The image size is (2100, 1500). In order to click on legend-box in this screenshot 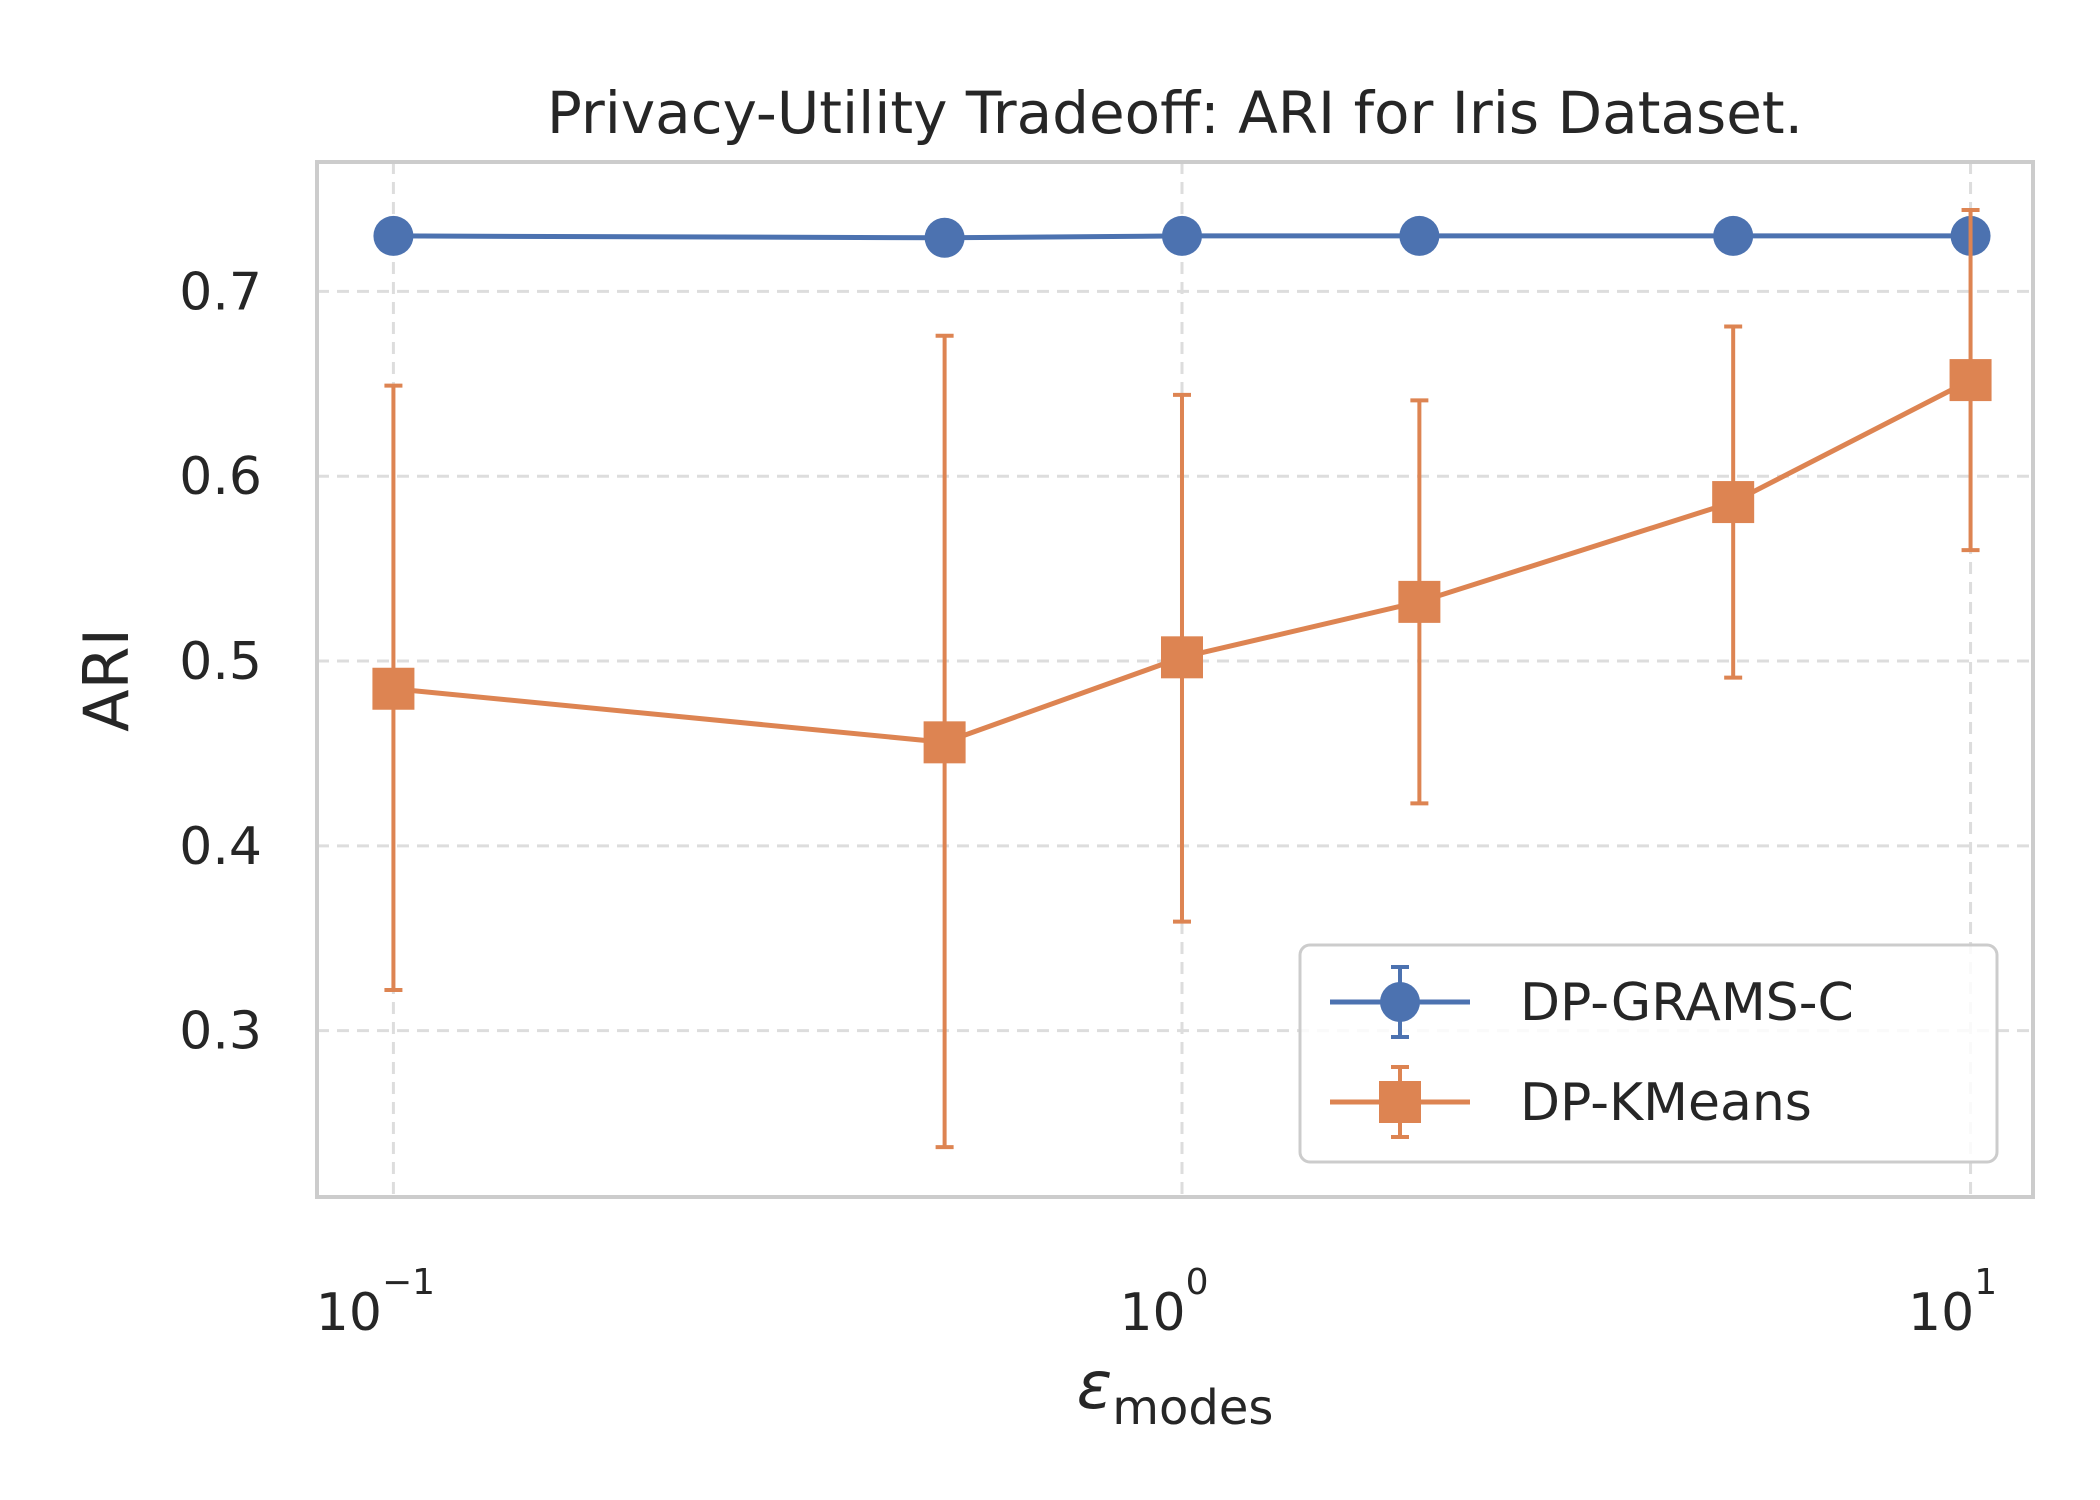, I will do `click(1648, 1053)`.